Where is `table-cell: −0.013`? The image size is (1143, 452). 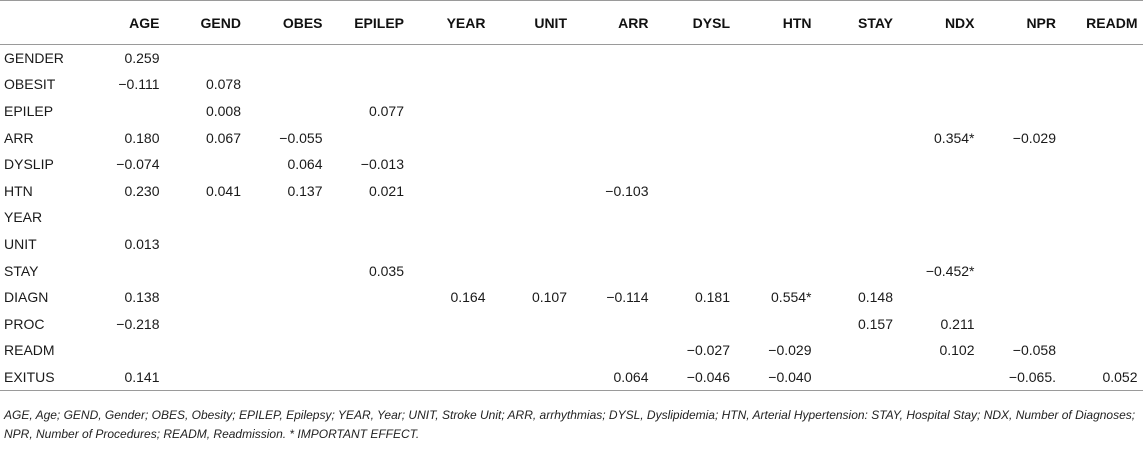
table-cell: −0.013 is located at coordinates (382, 164).